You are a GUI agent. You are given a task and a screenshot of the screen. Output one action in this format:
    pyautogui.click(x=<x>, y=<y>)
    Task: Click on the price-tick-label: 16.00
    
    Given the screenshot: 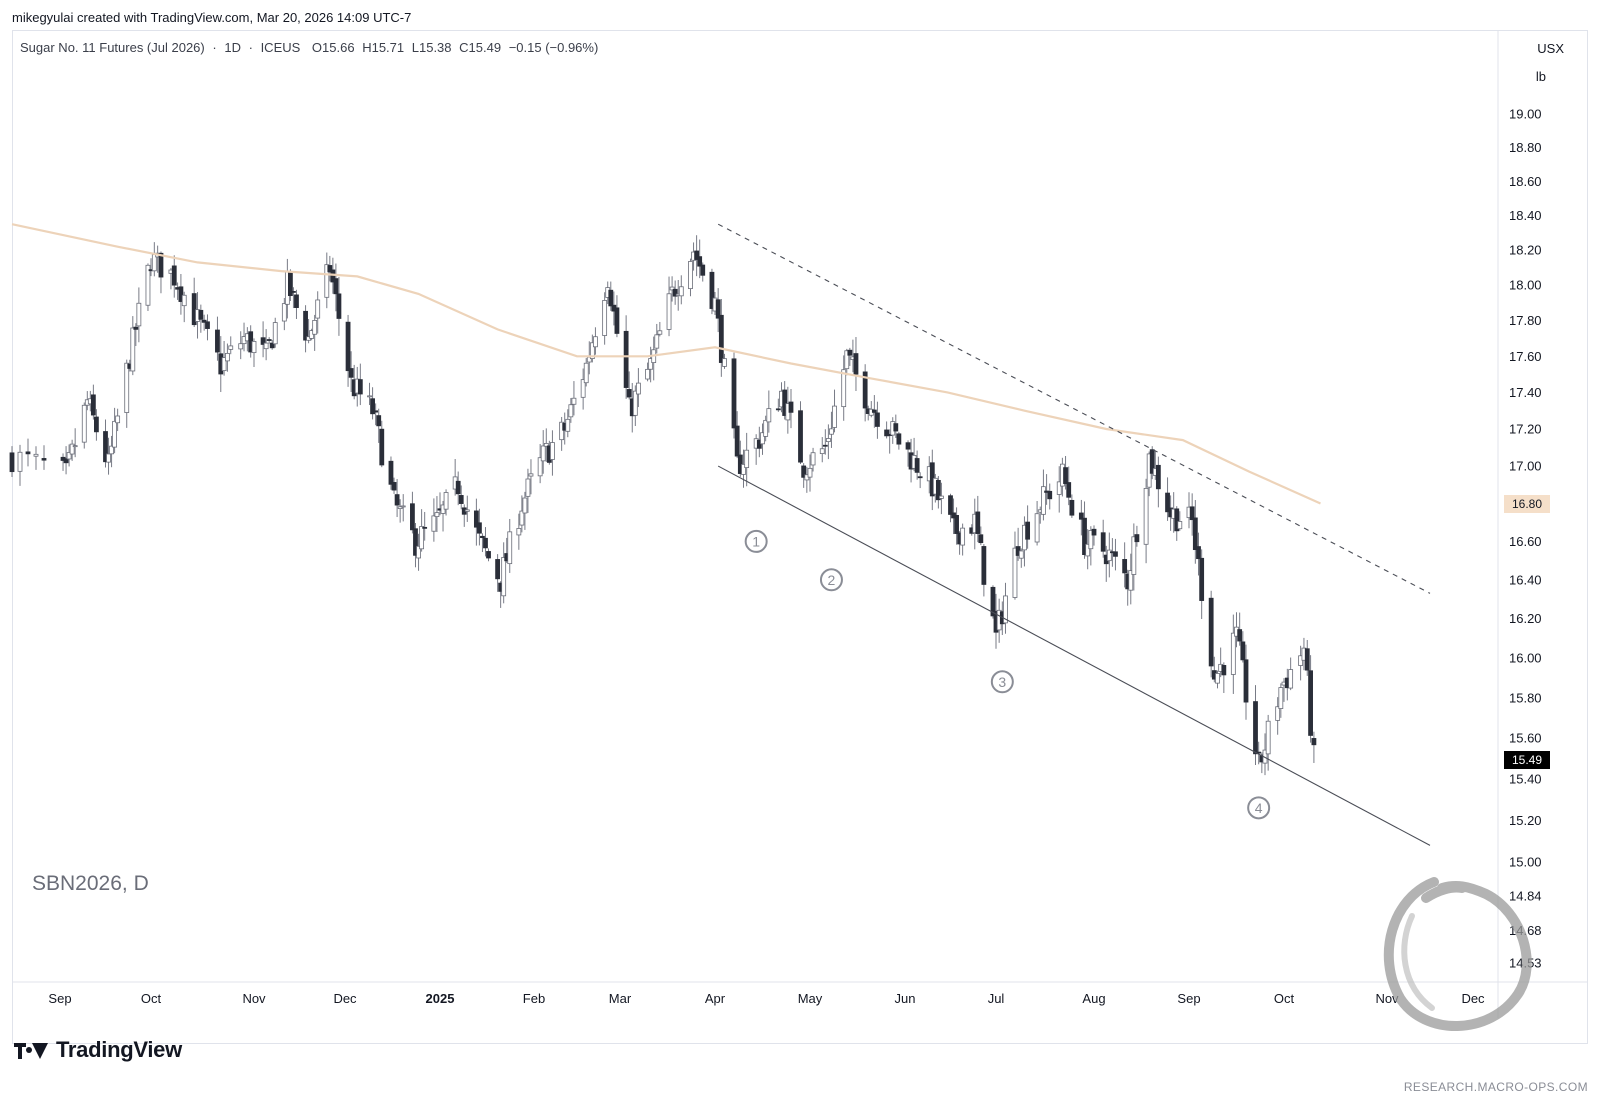 What is the action you would take?
    pyautogui.click(x=1525, y=657)
    